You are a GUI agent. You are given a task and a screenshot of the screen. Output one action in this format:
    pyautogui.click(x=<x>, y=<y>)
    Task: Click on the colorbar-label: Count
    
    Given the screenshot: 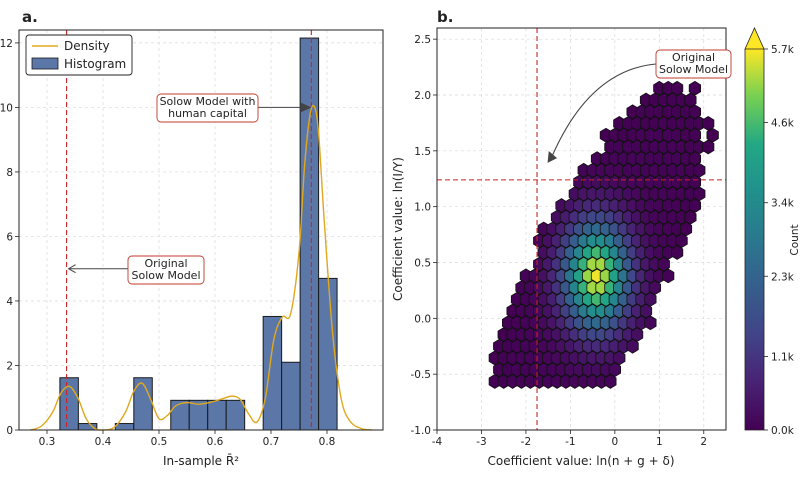 What is the action you would take?
    pyautogui.click(x=794, y=239)
    